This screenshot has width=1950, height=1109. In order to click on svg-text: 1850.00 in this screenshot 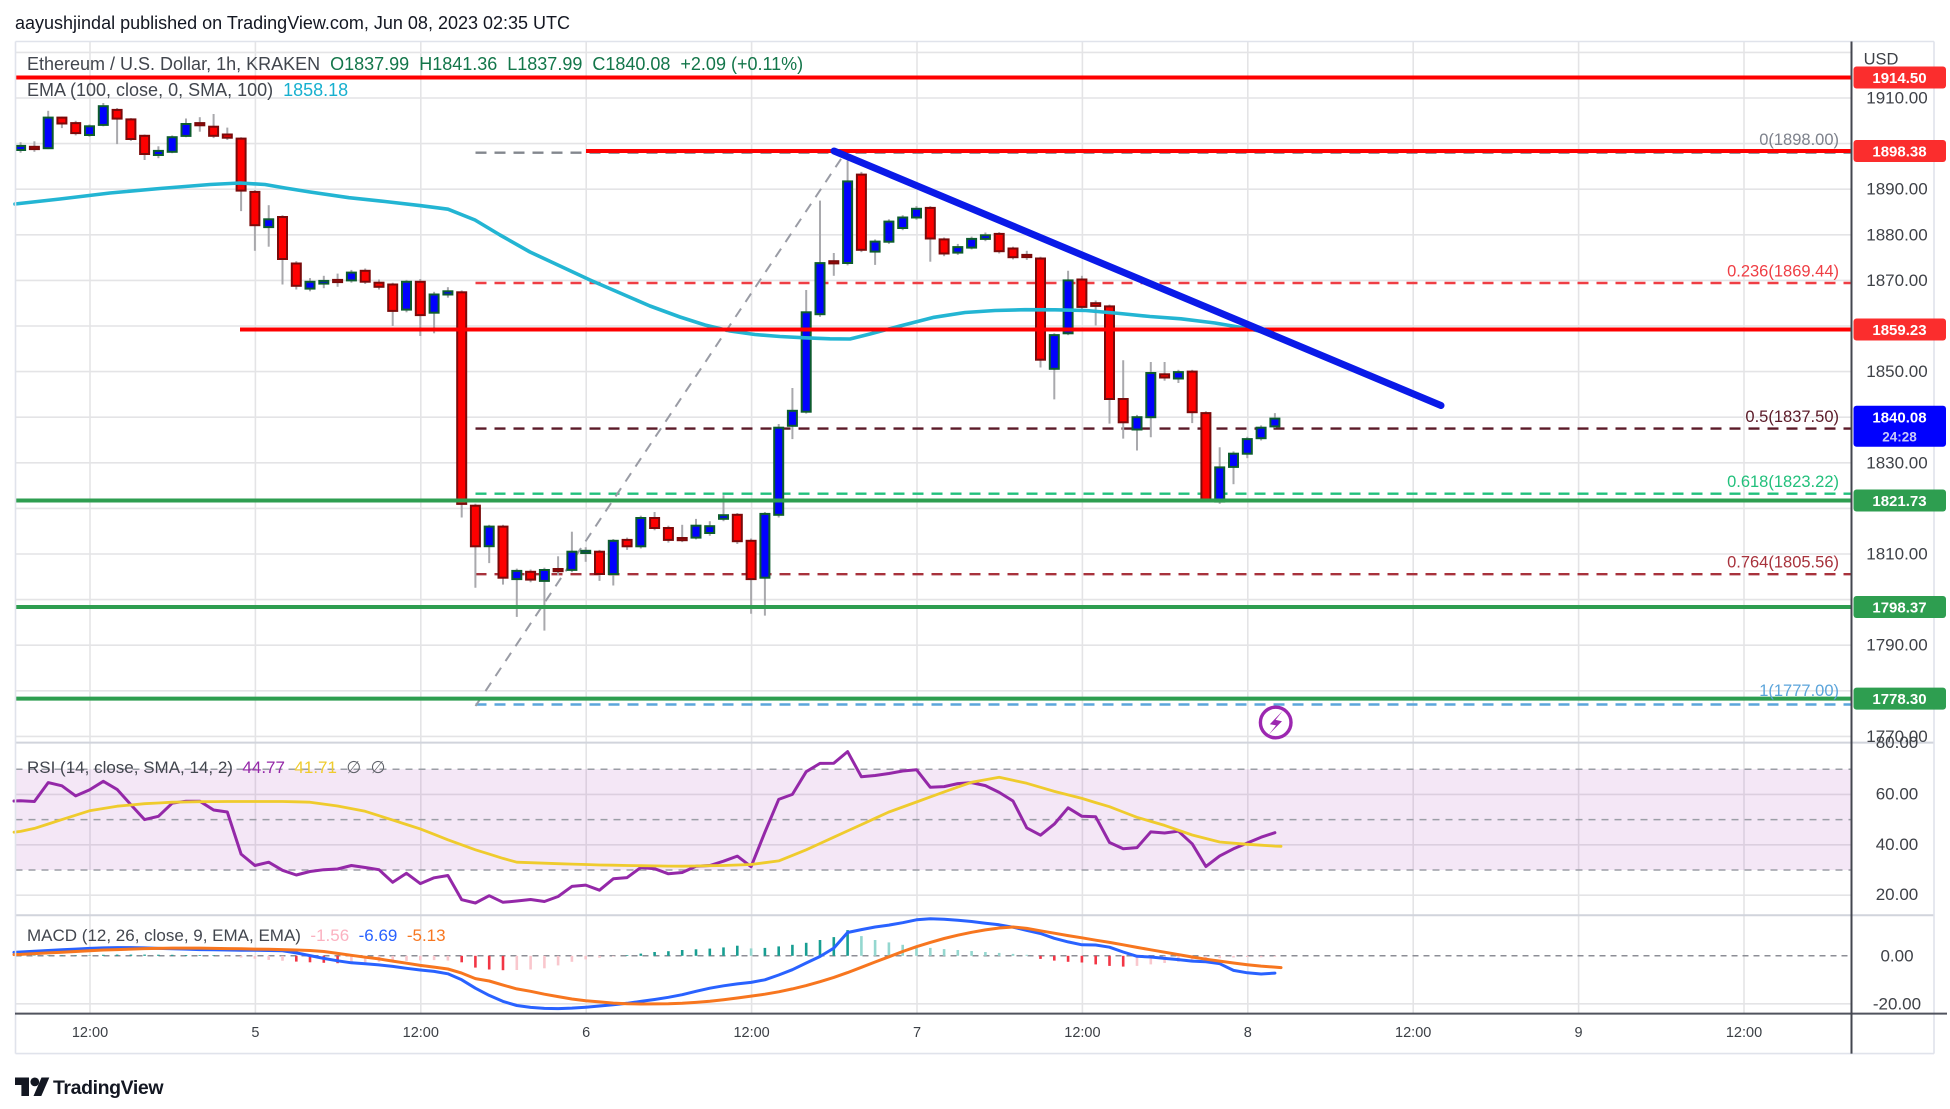, I will do `click(1896, 371)`.